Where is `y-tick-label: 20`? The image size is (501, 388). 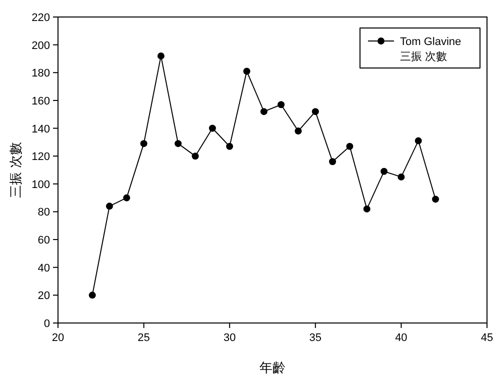
y-tick-label: 20 is located at coordinates (44, 296).